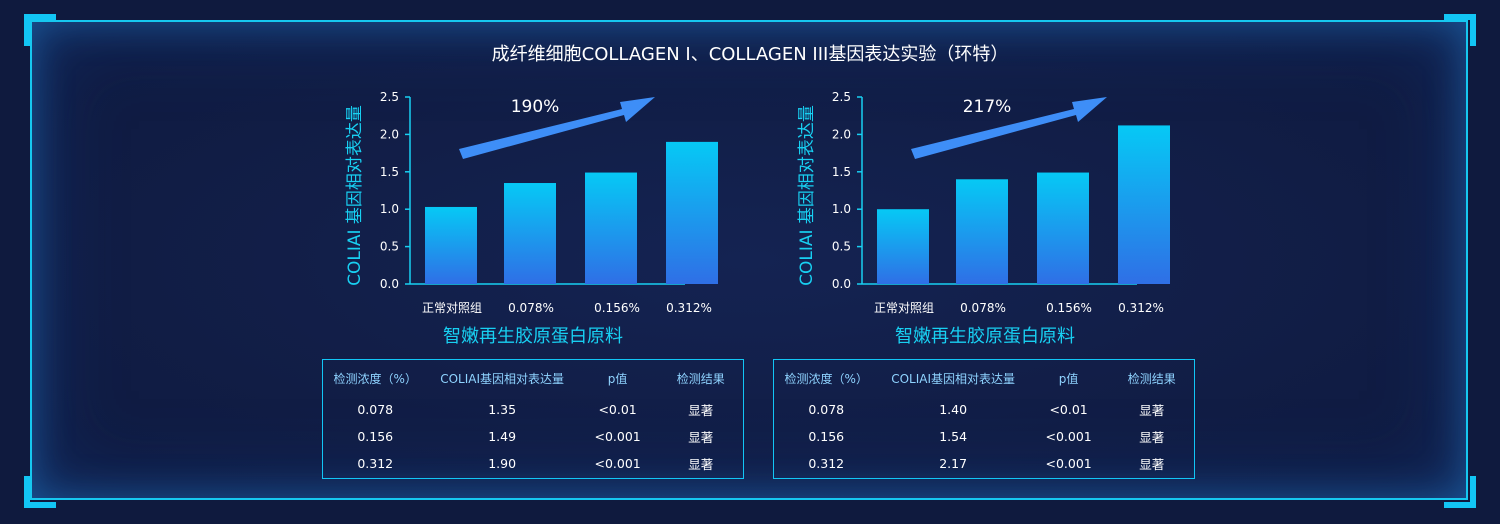 This screenshot has width=1500, height=524. What do you see at coordinates (984, 436) in the screenshot?
I see `table-row: 0.156 1.54 <0.001 显著` at bounding box center [984, 436].